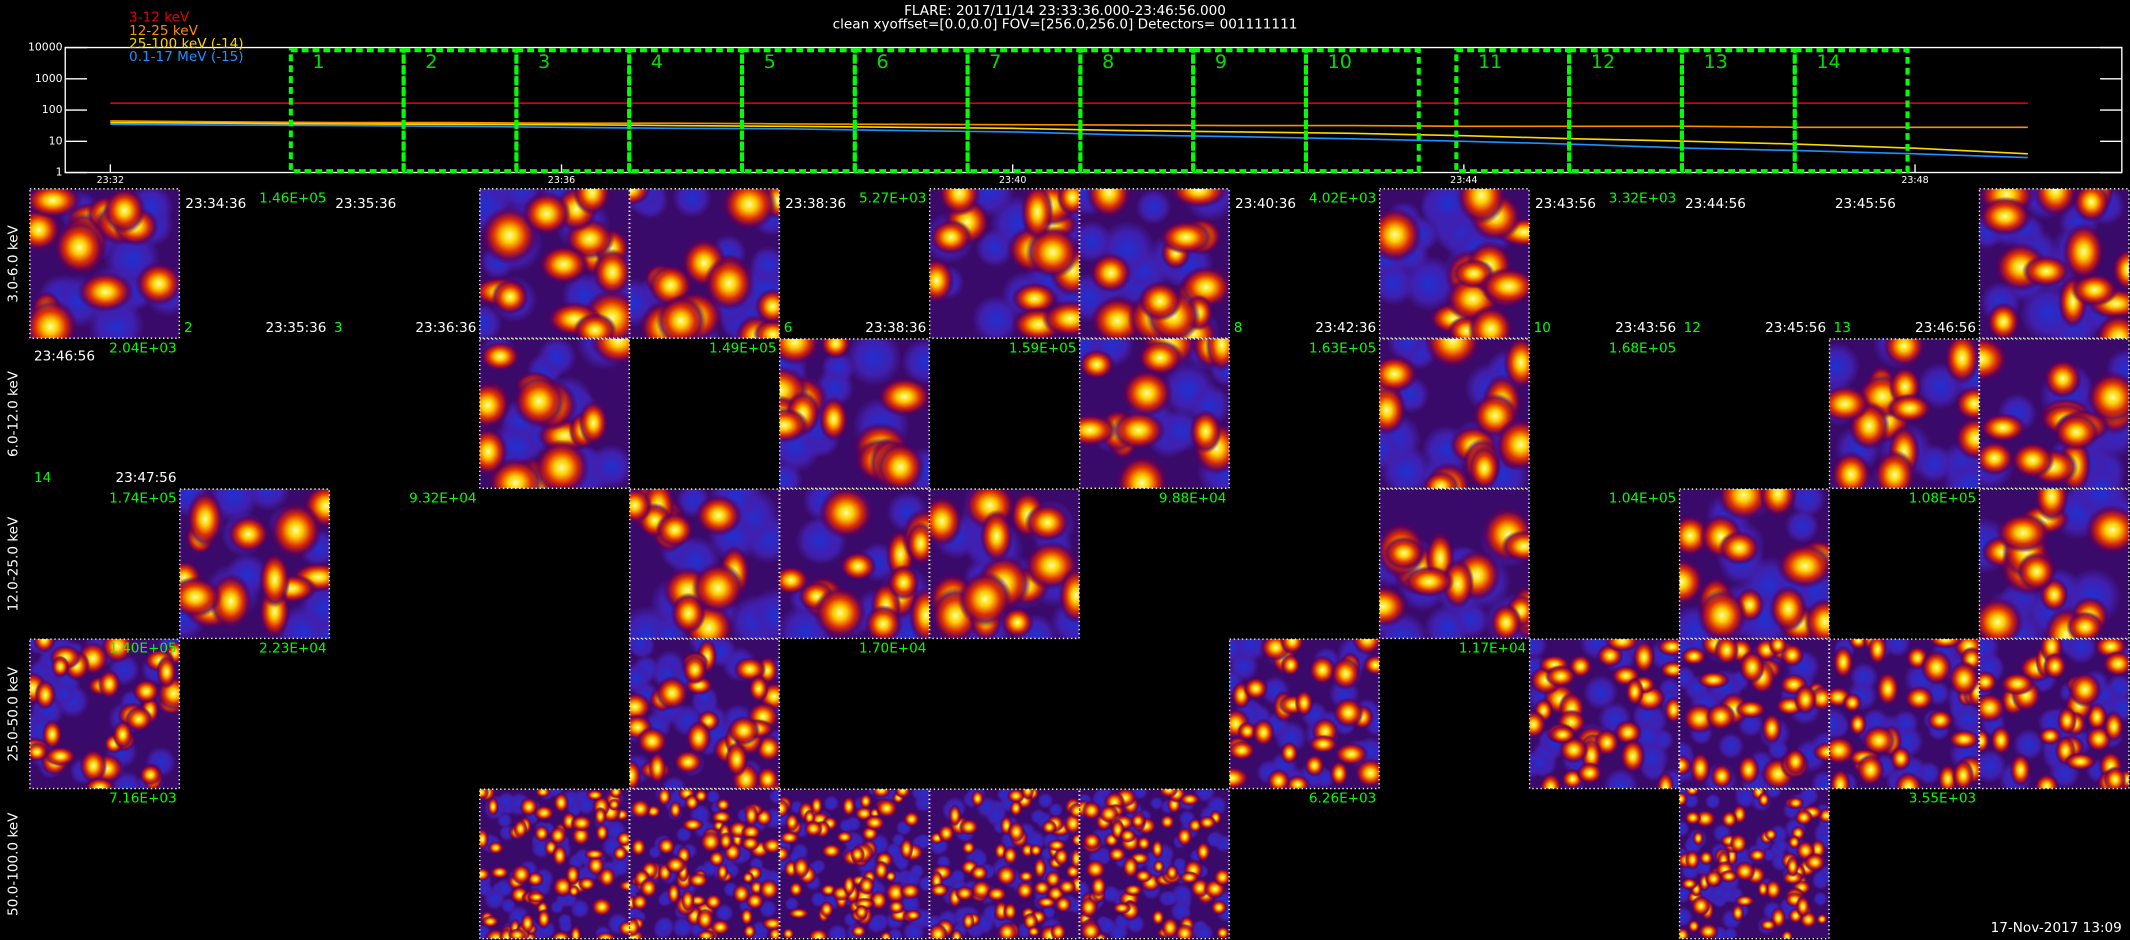 Image resolution: width=2130 pixels, height=940 pixels. What do you see at coordinates (186, 44) in the screenshot?
I see `legend-label: 25-100 keV (-14)` at bounding box center [186, 44].